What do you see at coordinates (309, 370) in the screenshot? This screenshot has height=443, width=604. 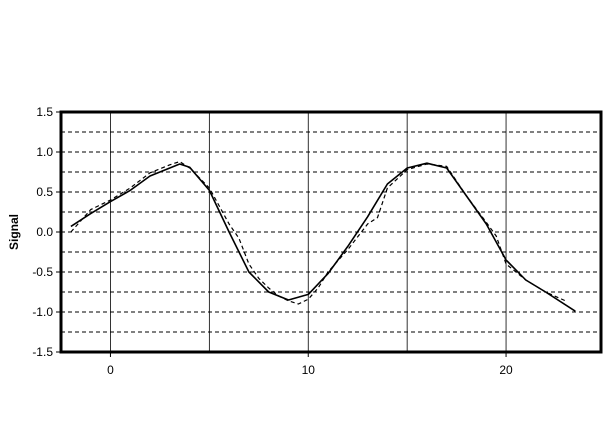 I see `x-tick-label: 10` at bounding box center [309, 370].